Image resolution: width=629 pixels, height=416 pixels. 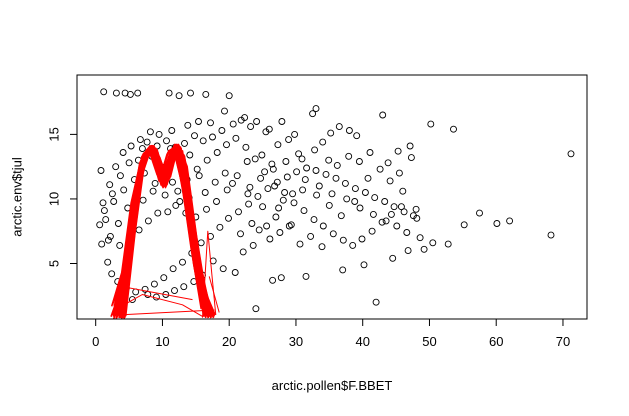 What do you see at coordinates (157, 293) in the screenshot?
I see `red-stray-line` at bounding box center [157, 293].